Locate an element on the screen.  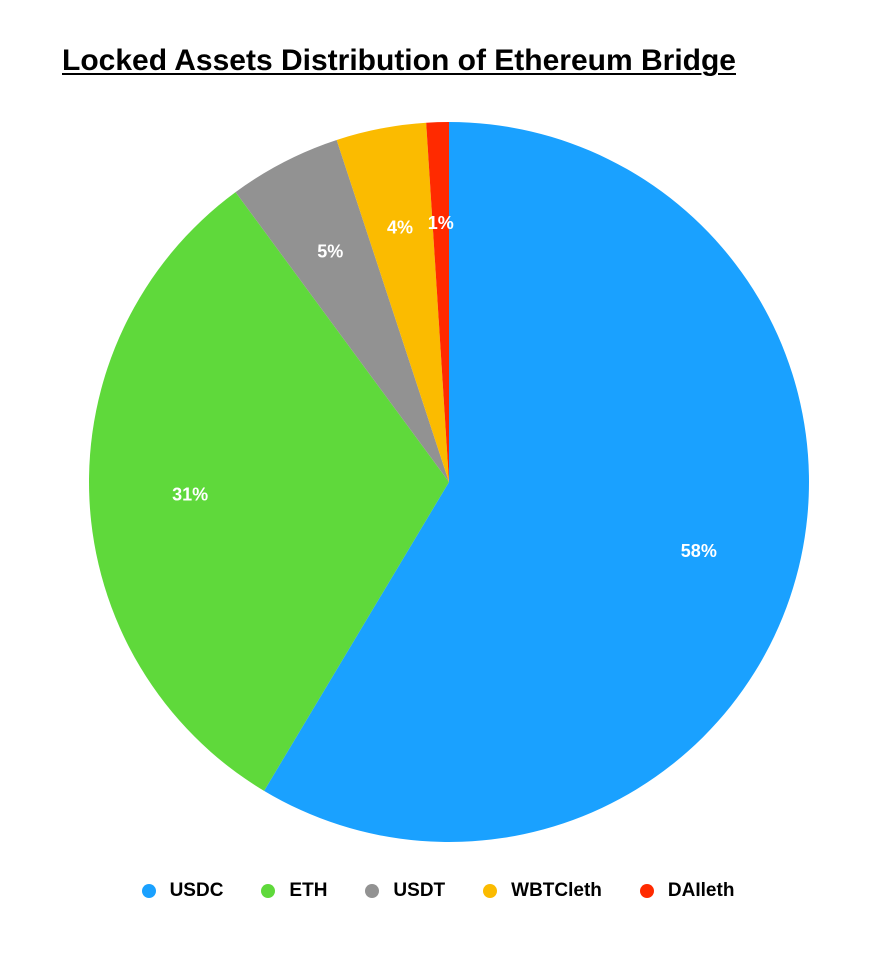
legend-marker-daileth is located at coordinates (646, 891).